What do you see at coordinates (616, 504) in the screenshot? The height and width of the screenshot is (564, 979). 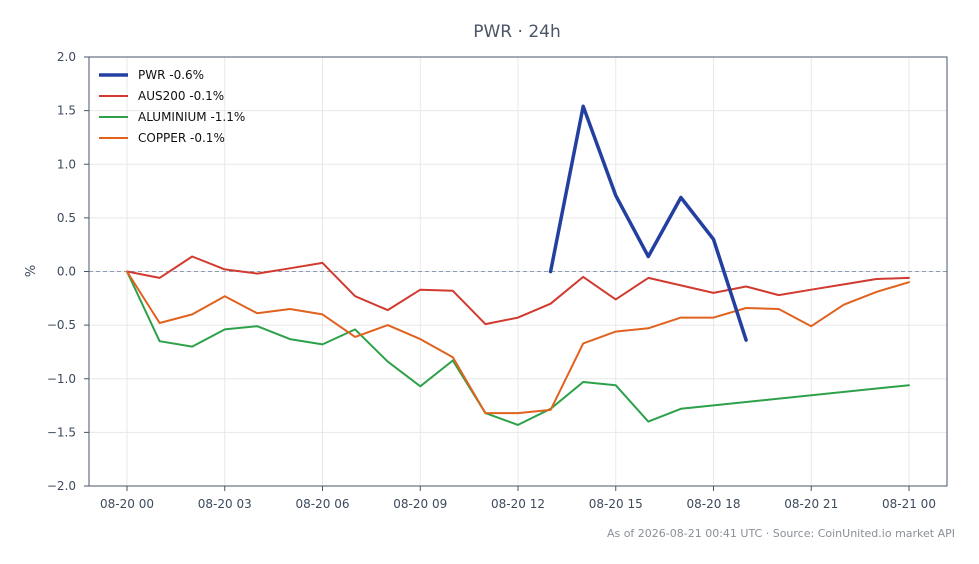 I see `x-tick-label: 08-20 15` at bounding box center [616, 504].